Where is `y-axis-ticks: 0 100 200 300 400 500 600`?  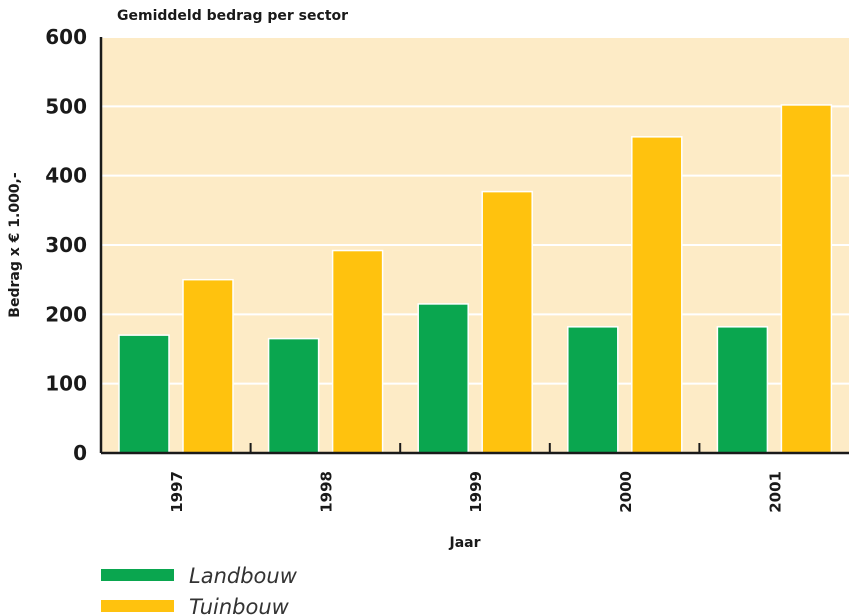 y-axis-ticks: 0 100 200 300 400 500 600 is located at coordinates (66, 245).